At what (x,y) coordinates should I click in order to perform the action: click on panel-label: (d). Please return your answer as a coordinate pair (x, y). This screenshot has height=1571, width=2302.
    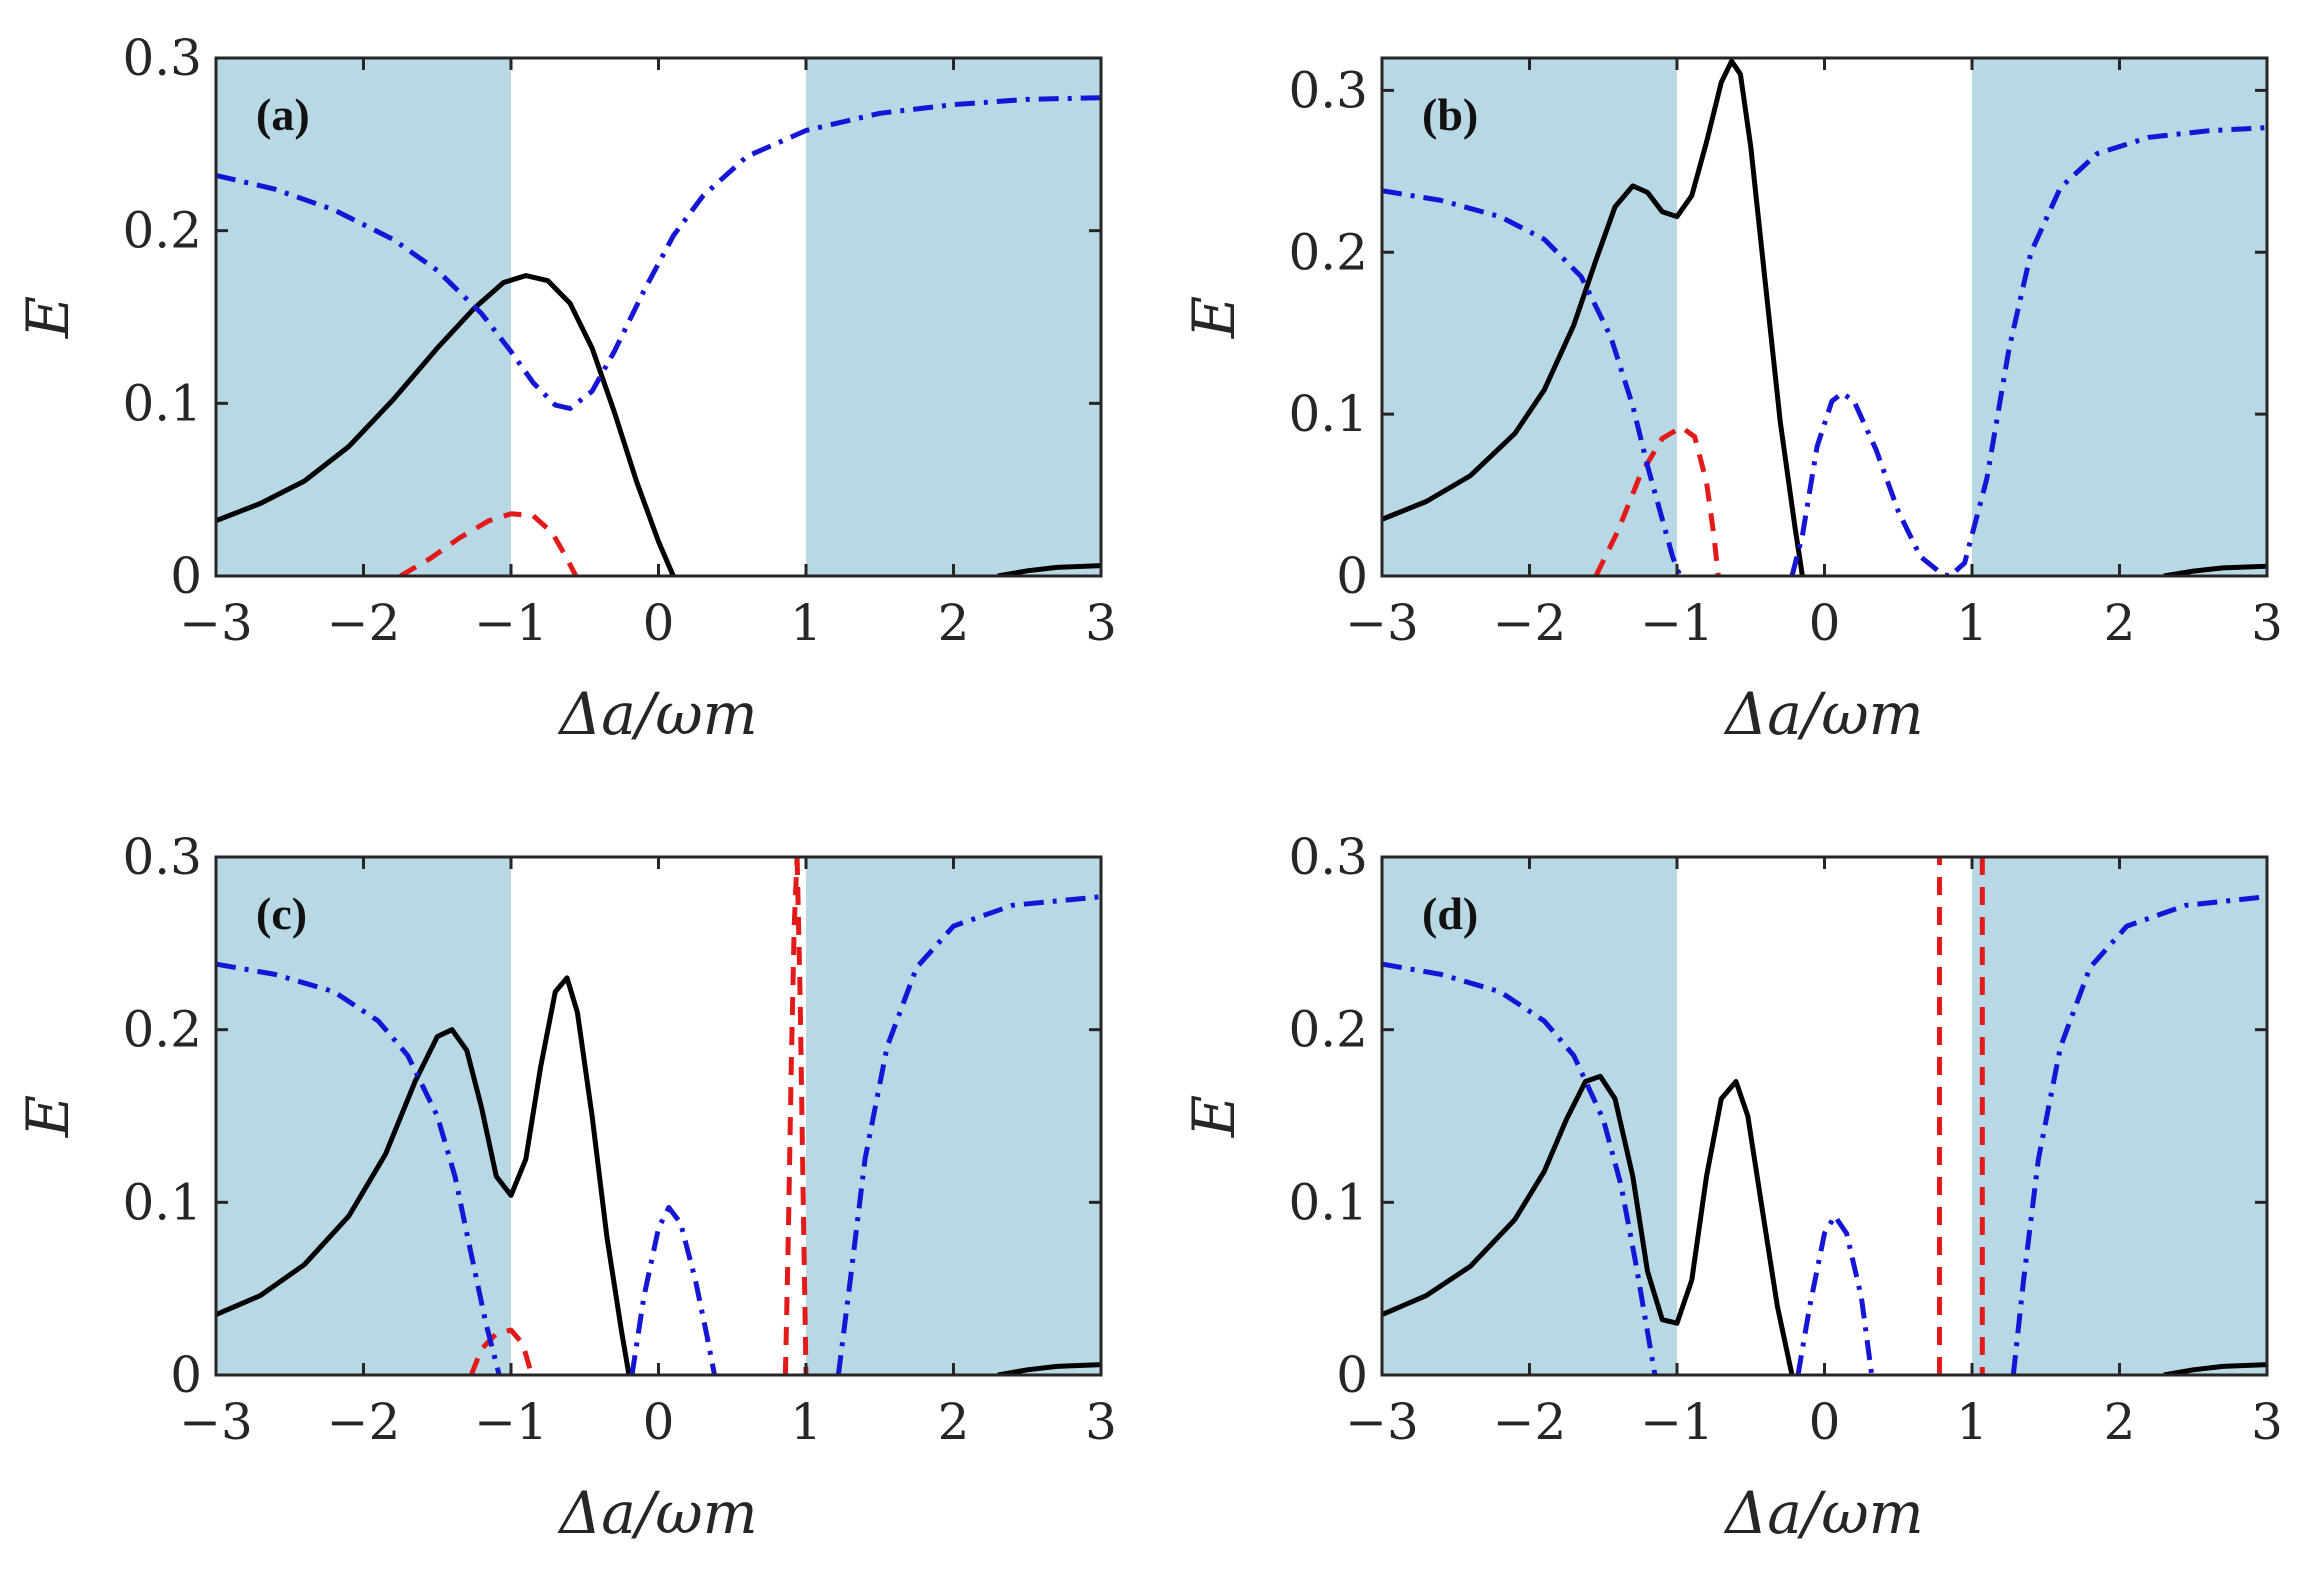
    Looking at the image, I should click on (1450, 913).